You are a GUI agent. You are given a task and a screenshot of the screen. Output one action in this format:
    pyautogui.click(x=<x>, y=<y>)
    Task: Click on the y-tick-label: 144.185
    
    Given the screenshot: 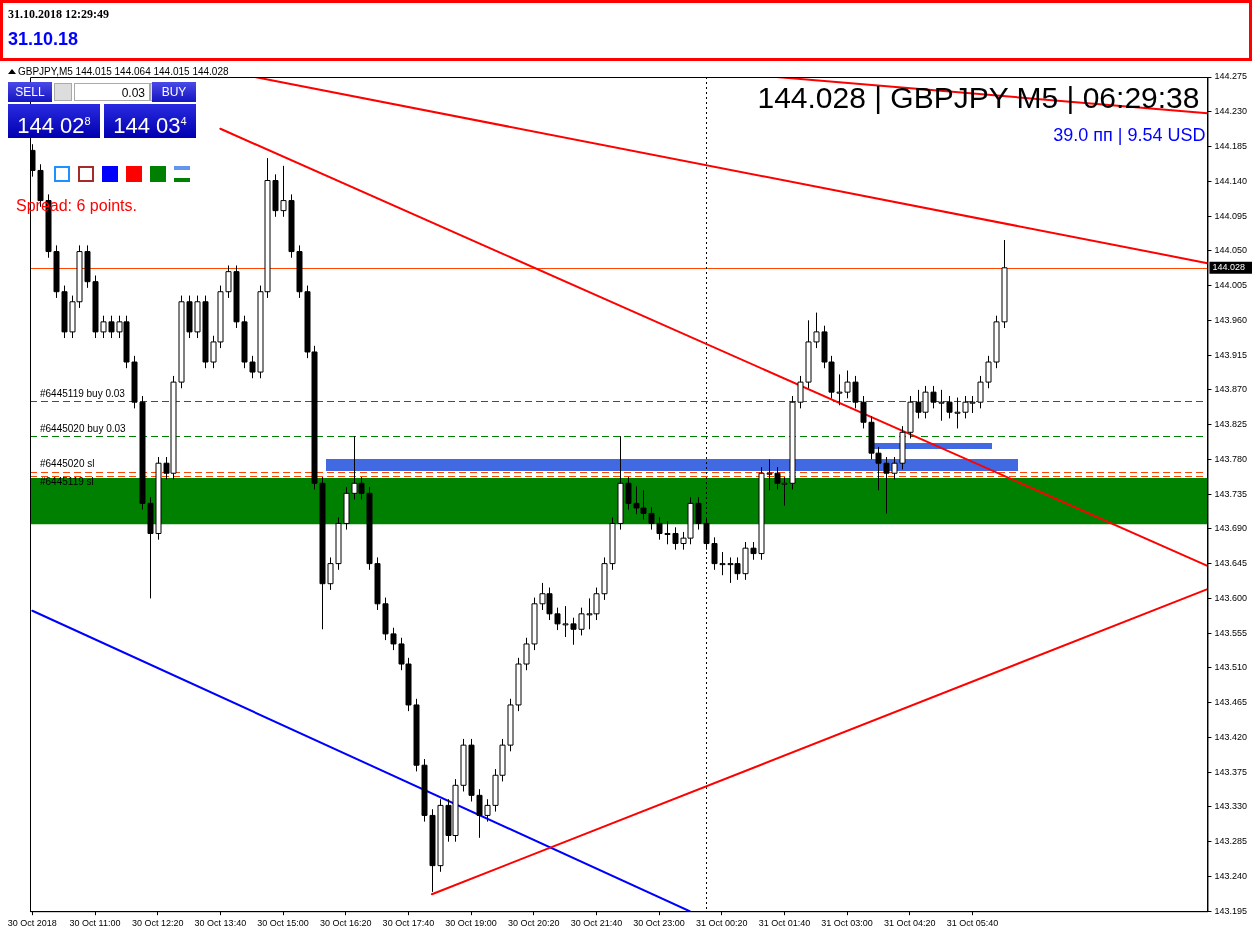 What is the action you would take?
    pyautogui.click(x=1231, y=146)
    